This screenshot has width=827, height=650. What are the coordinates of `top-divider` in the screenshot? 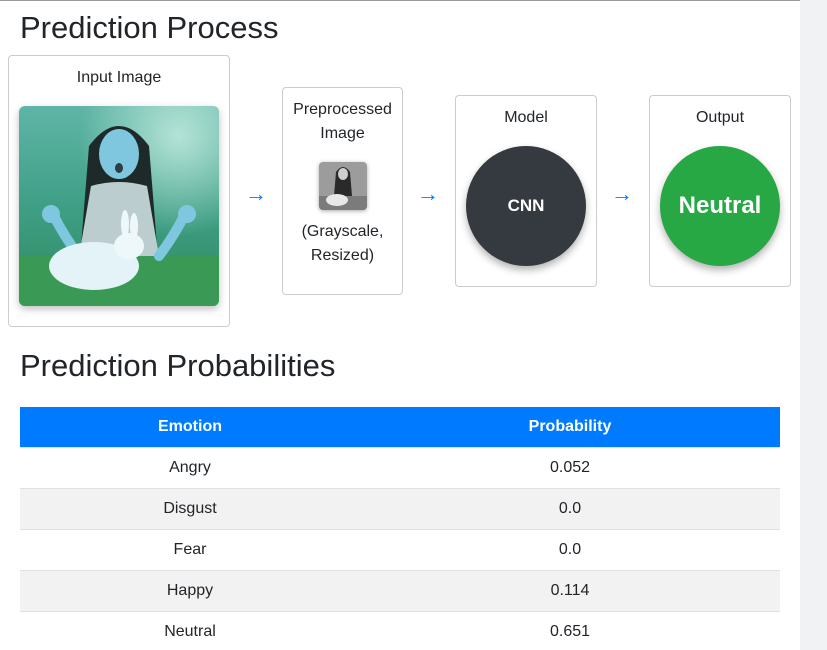 It's located at (400, 0).